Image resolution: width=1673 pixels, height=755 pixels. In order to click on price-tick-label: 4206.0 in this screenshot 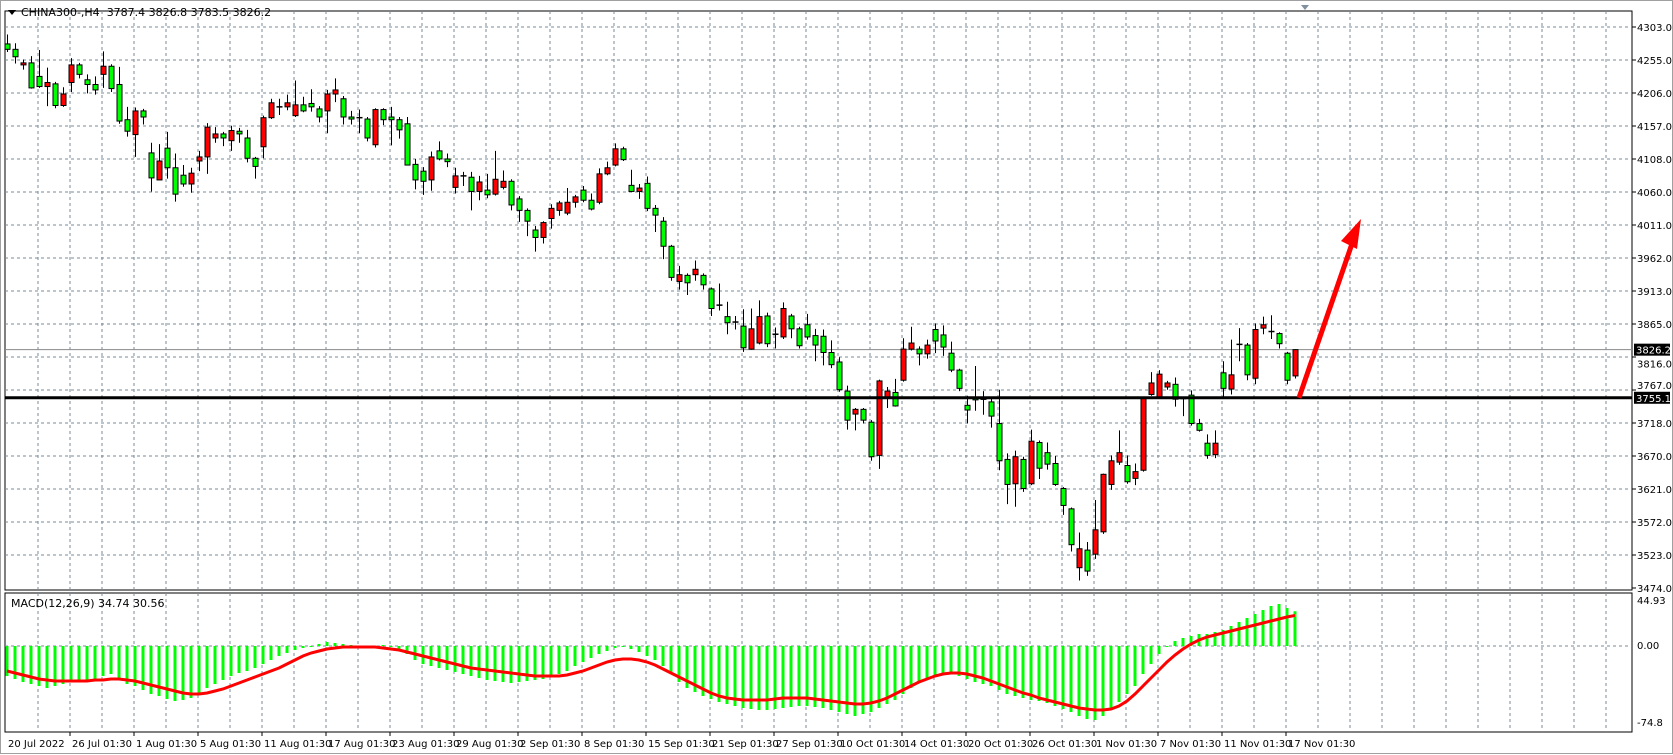, I will do `click(1654, 94)`.